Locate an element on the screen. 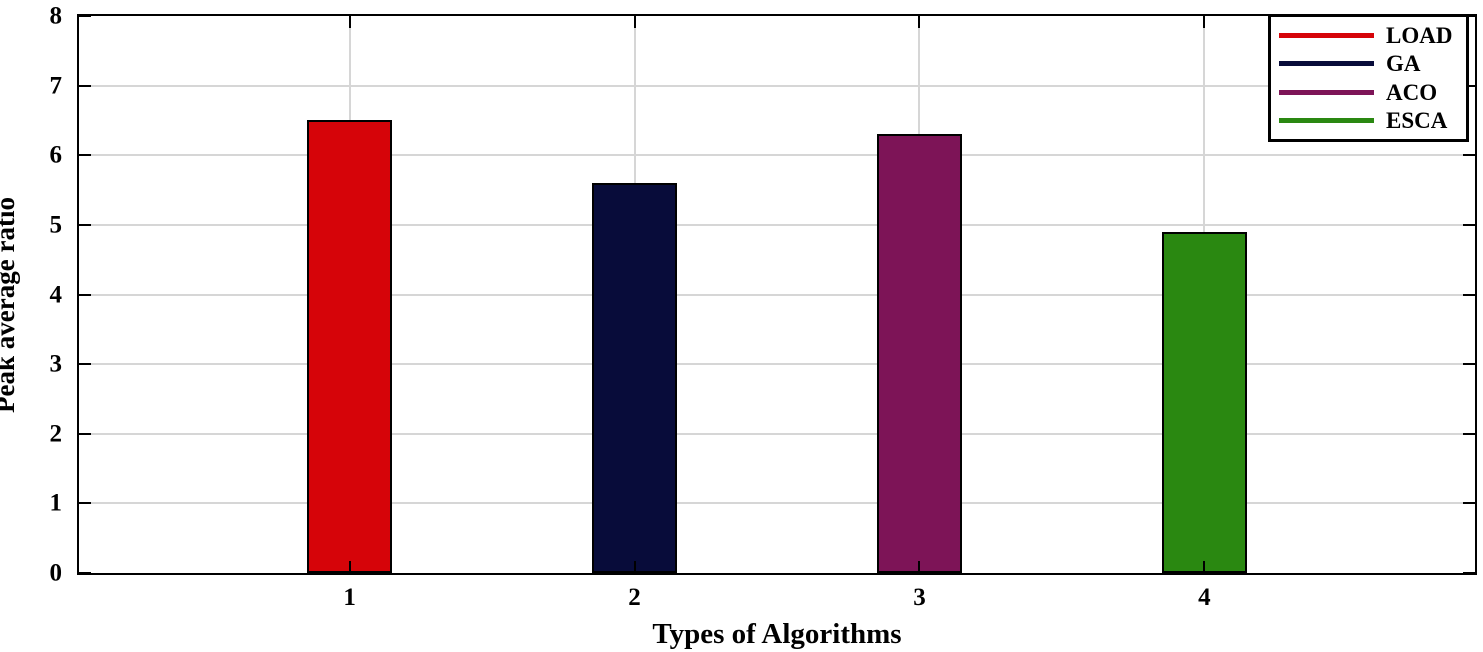  bar-load is located at coordinates (349, 346).